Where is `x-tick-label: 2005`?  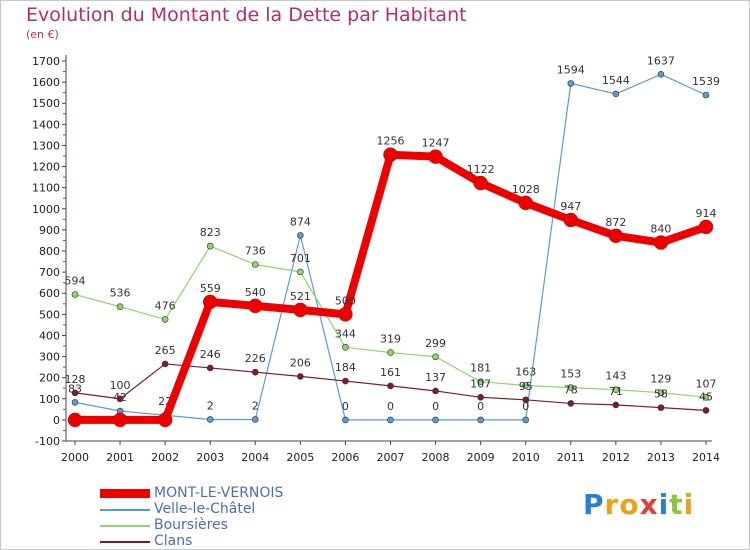
x-tick-label: 2005 is located at coordinates (300, 457).